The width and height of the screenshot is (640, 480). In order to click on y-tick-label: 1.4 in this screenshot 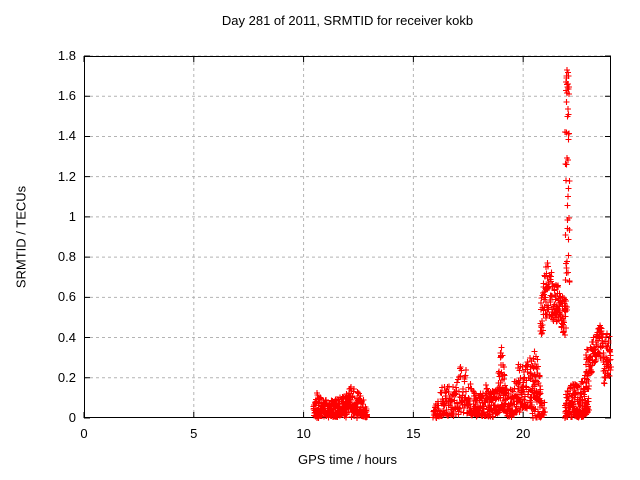, I will do `click(66, 136)`.